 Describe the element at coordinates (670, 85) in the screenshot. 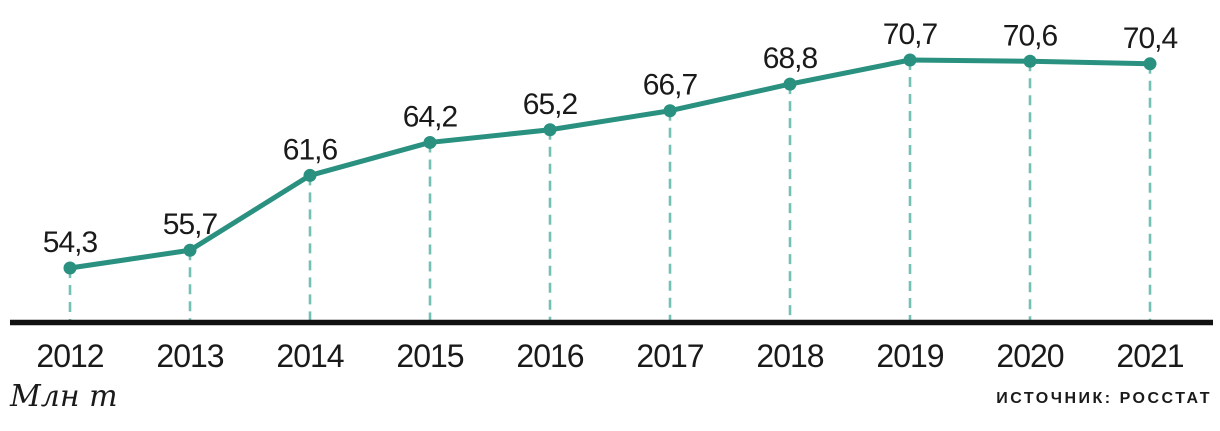

I see `value-label: 66,7` at that location.